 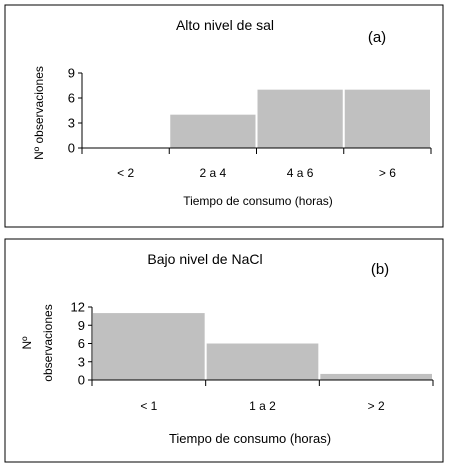 I want to click on x-axis-label-a: Tiempo de consumo (horas), so click(x=258, y=201).